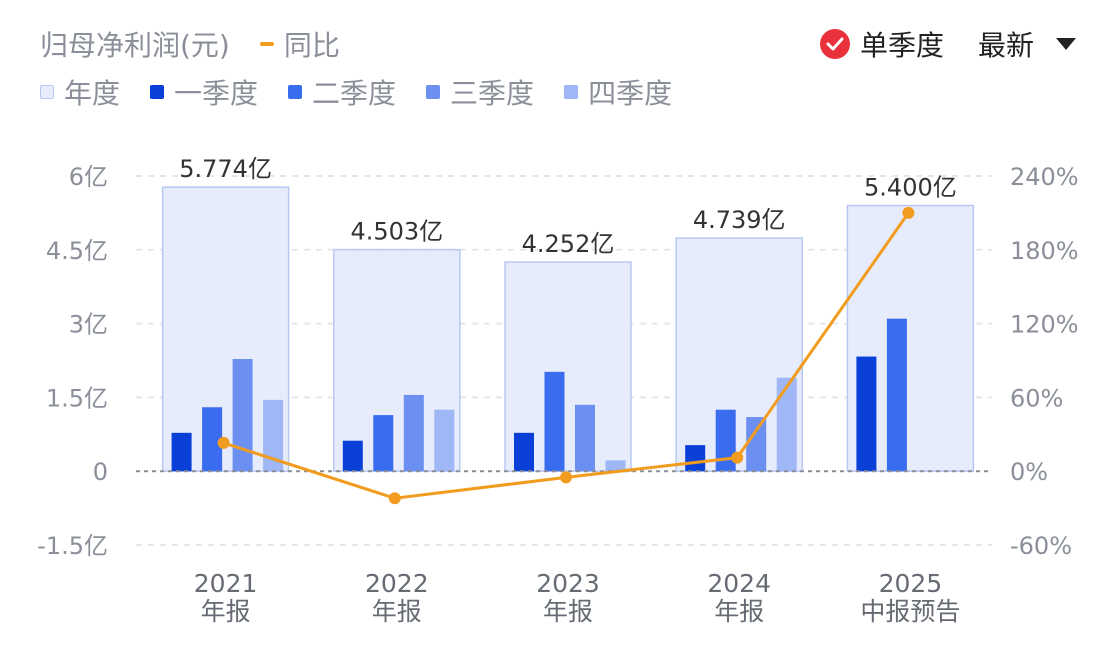 The width and height of the screenshot is (1116, 654). What do you see at coordinates (295, 92) in the screenshot?
I see `q2-swatch-icon` at bounding box center [295, 92].